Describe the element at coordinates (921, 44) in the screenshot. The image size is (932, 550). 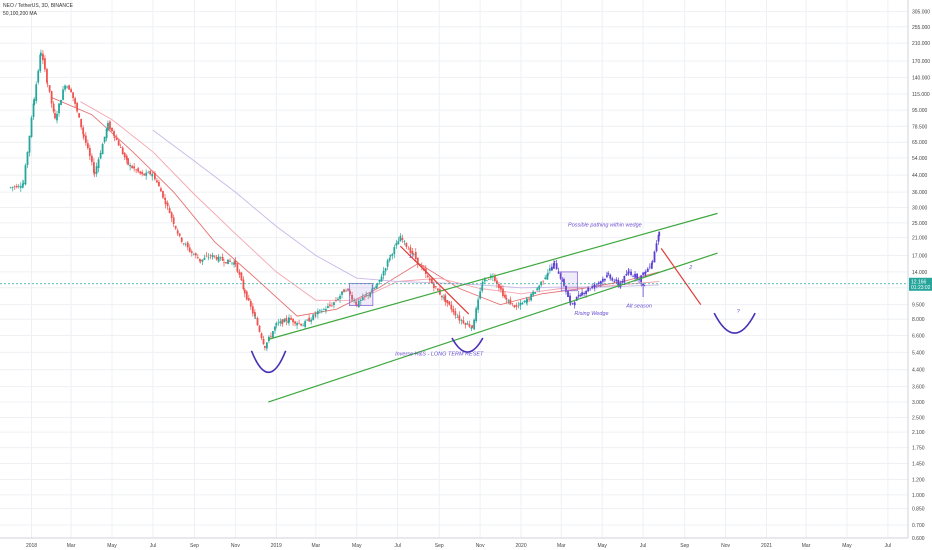
I see `y-tick-label: 210.000` at that location.